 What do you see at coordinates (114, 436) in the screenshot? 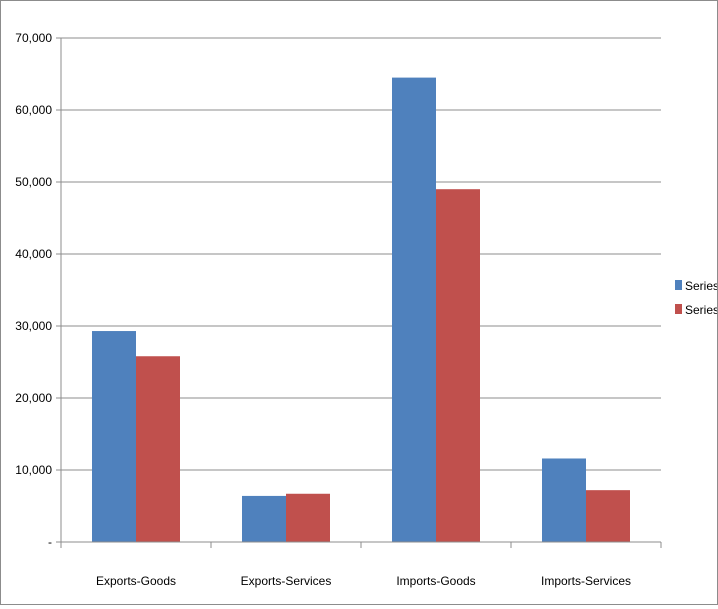
I see `bar-series1-exports-goods` at bounding box center [114, 436].